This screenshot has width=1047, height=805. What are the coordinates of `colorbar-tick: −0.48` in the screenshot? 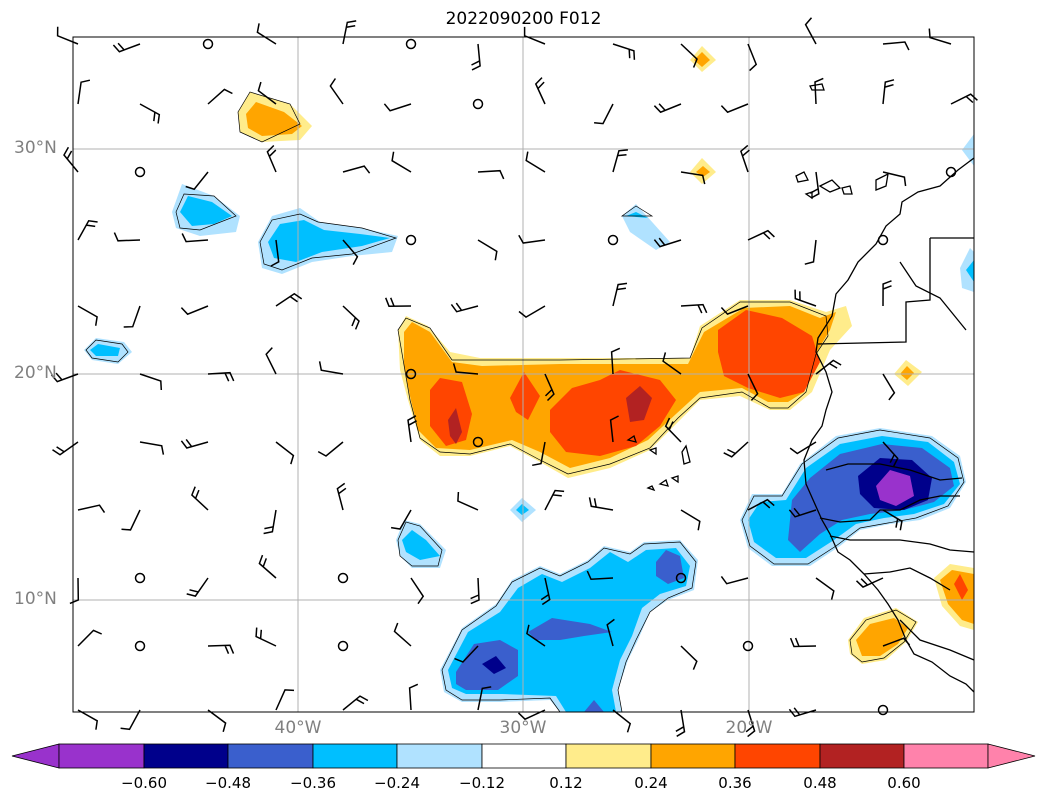 It's located at (228, 783).